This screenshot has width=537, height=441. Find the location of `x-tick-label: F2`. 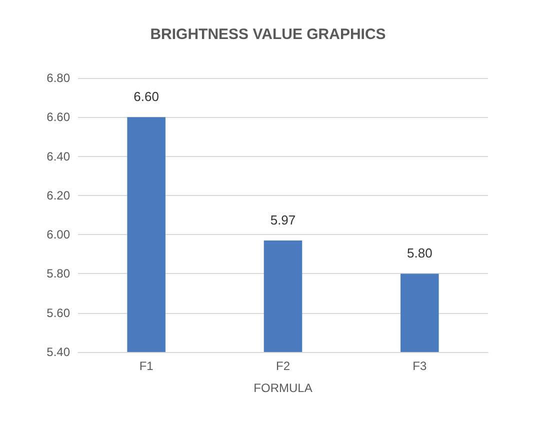

x-tick-label: F2 is located at coordinates (283, 366).